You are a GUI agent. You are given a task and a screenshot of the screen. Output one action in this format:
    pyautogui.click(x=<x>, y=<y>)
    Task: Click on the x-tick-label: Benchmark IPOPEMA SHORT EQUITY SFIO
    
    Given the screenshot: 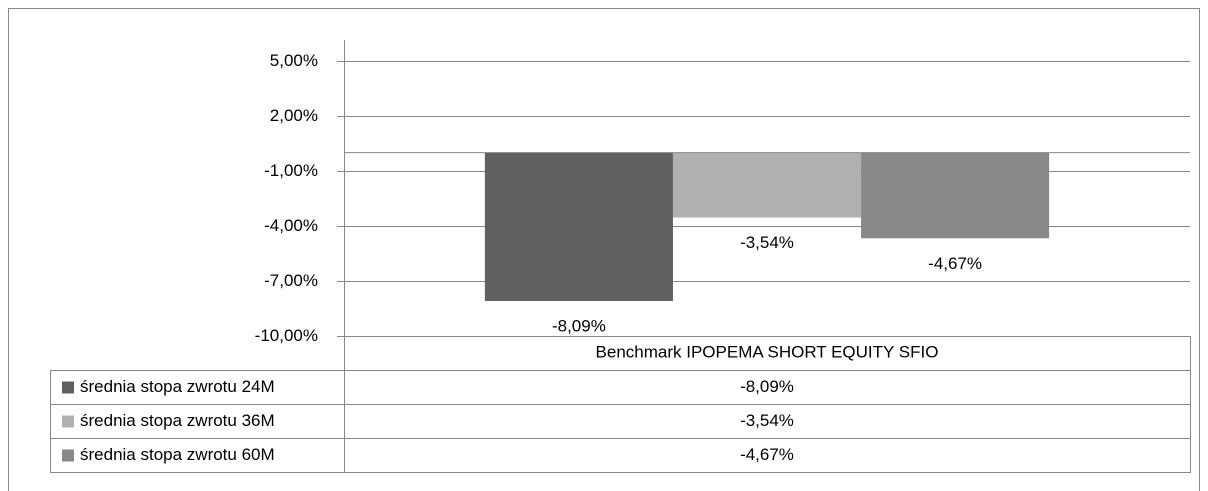 What is the action you would take?
    pyautogui.click(x=767, y=351)
    